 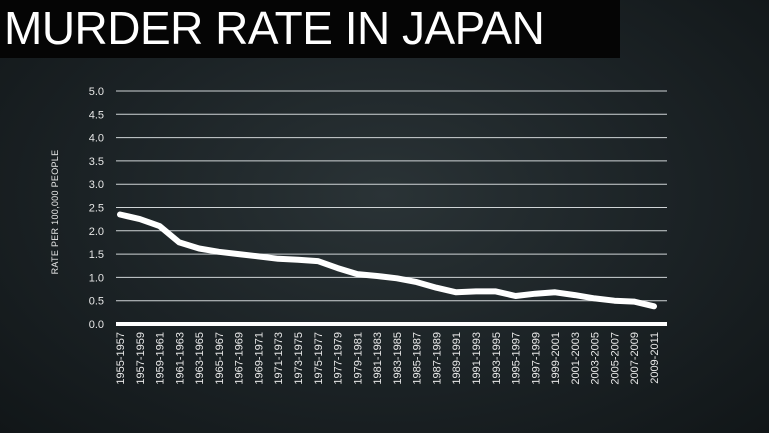 I want to click on x-tick-label: 1983-1985, so click(x=398, y=358).